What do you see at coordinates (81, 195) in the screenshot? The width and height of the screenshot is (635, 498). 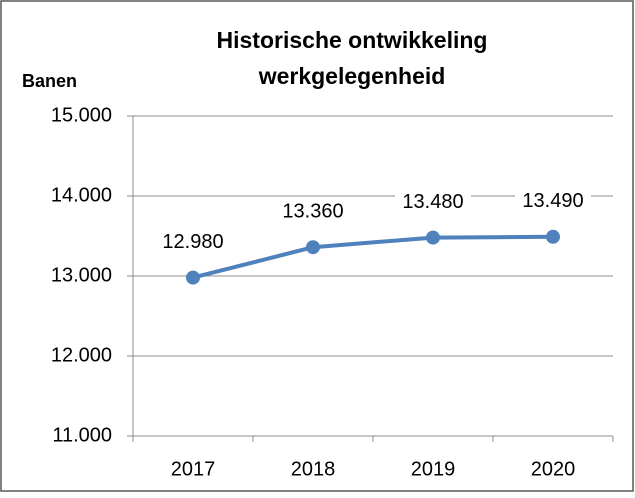 I see `y-tick-label: 14.000` at bounding box center [81, 195].